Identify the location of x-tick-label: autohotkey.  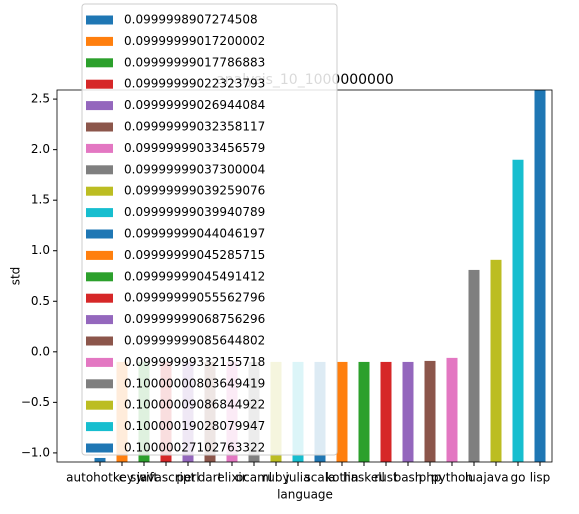
(100, 478).